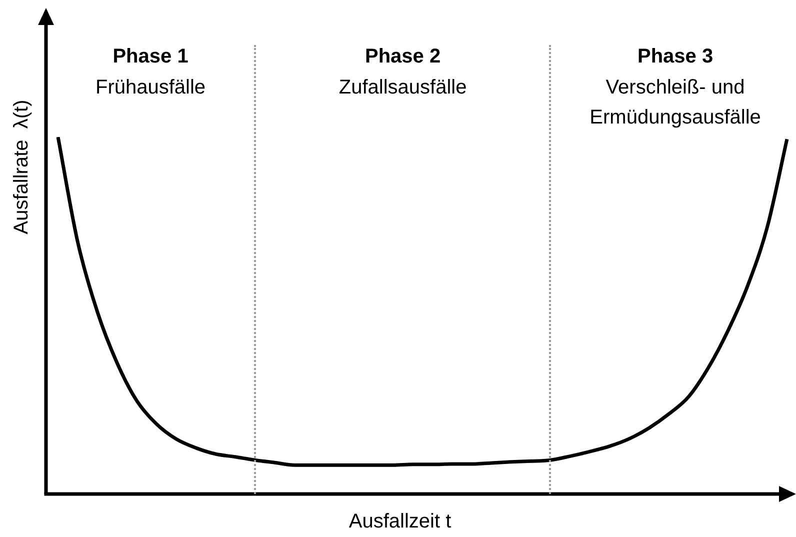 The width and height of the screenshot is (796, 537). Describe the element at coordinates (675, 57) in the screenshot. I see `text: Phase 3` at that location.